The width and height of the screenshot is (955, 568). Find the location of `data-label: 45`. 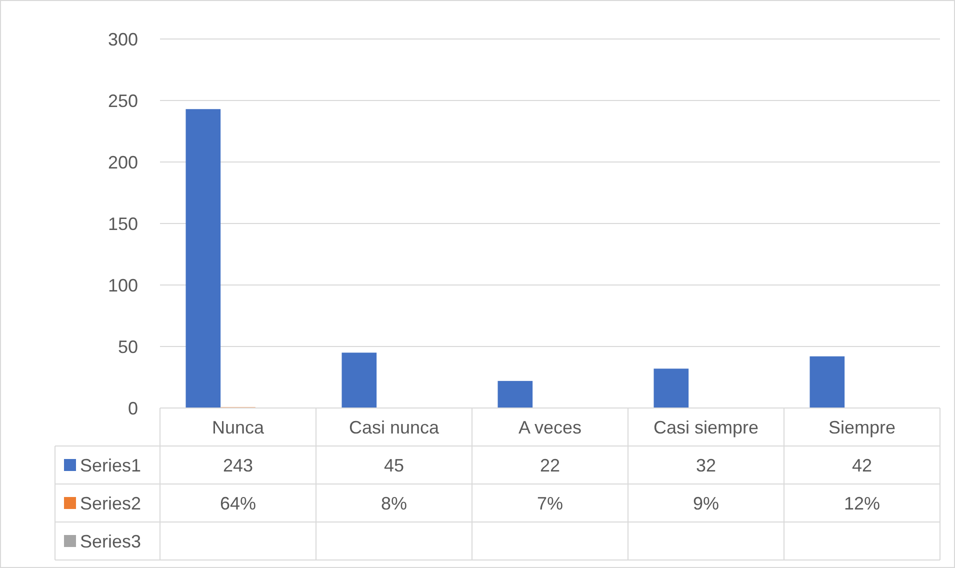

data-label: 45 is located at coordinates (394, 465).